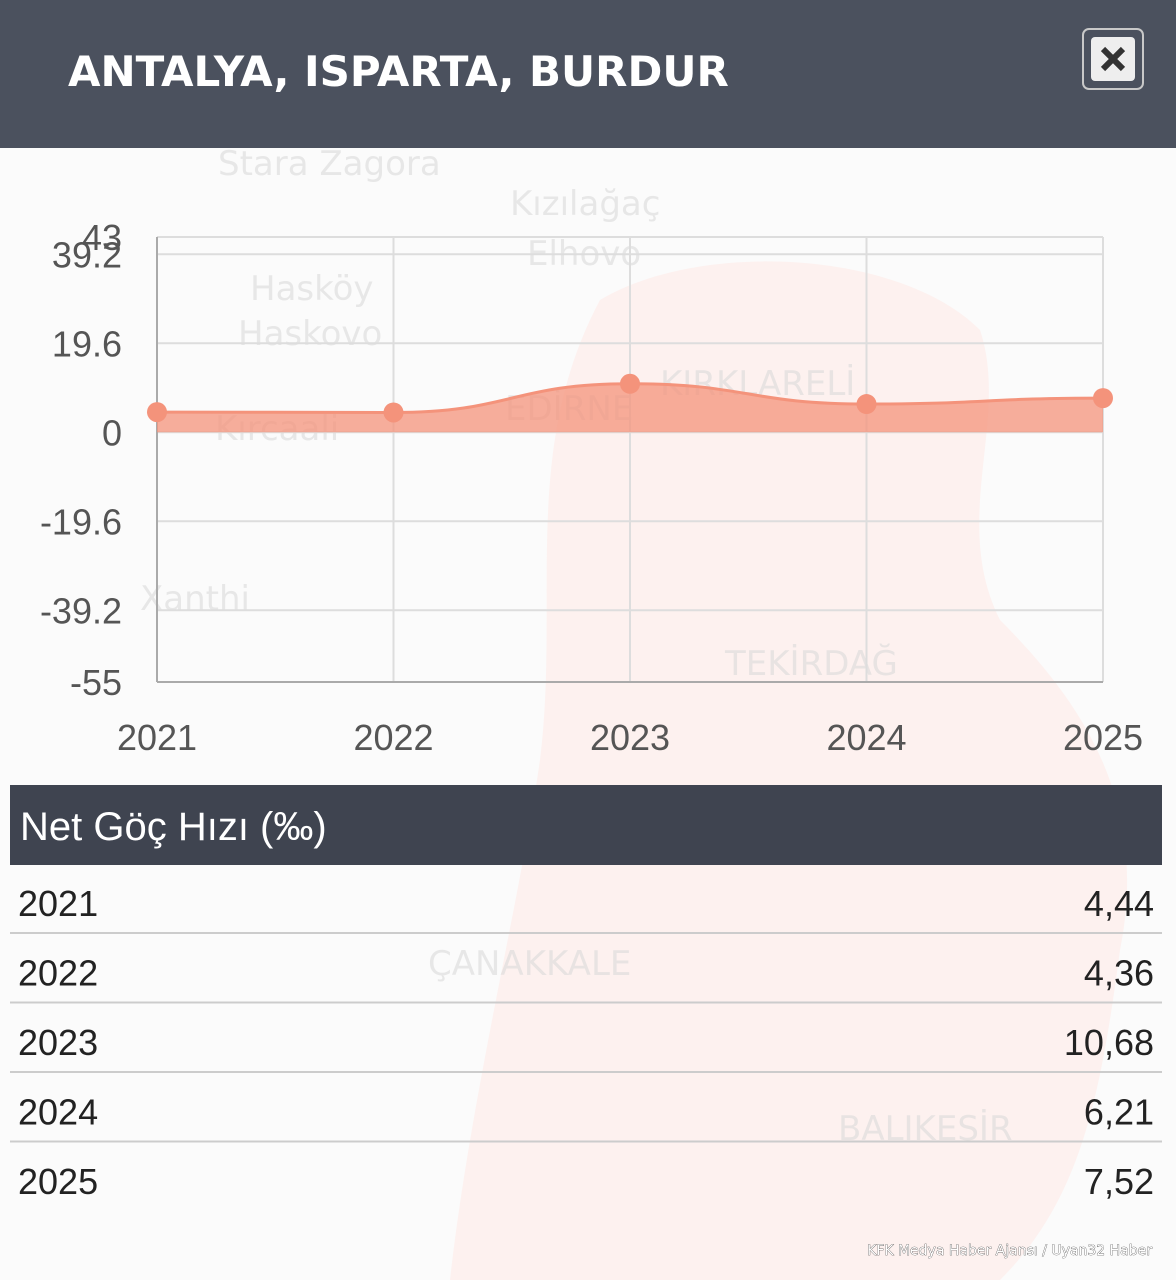 The image size is (1176, 1280). I want to click on title-bar, so click(588, 74).